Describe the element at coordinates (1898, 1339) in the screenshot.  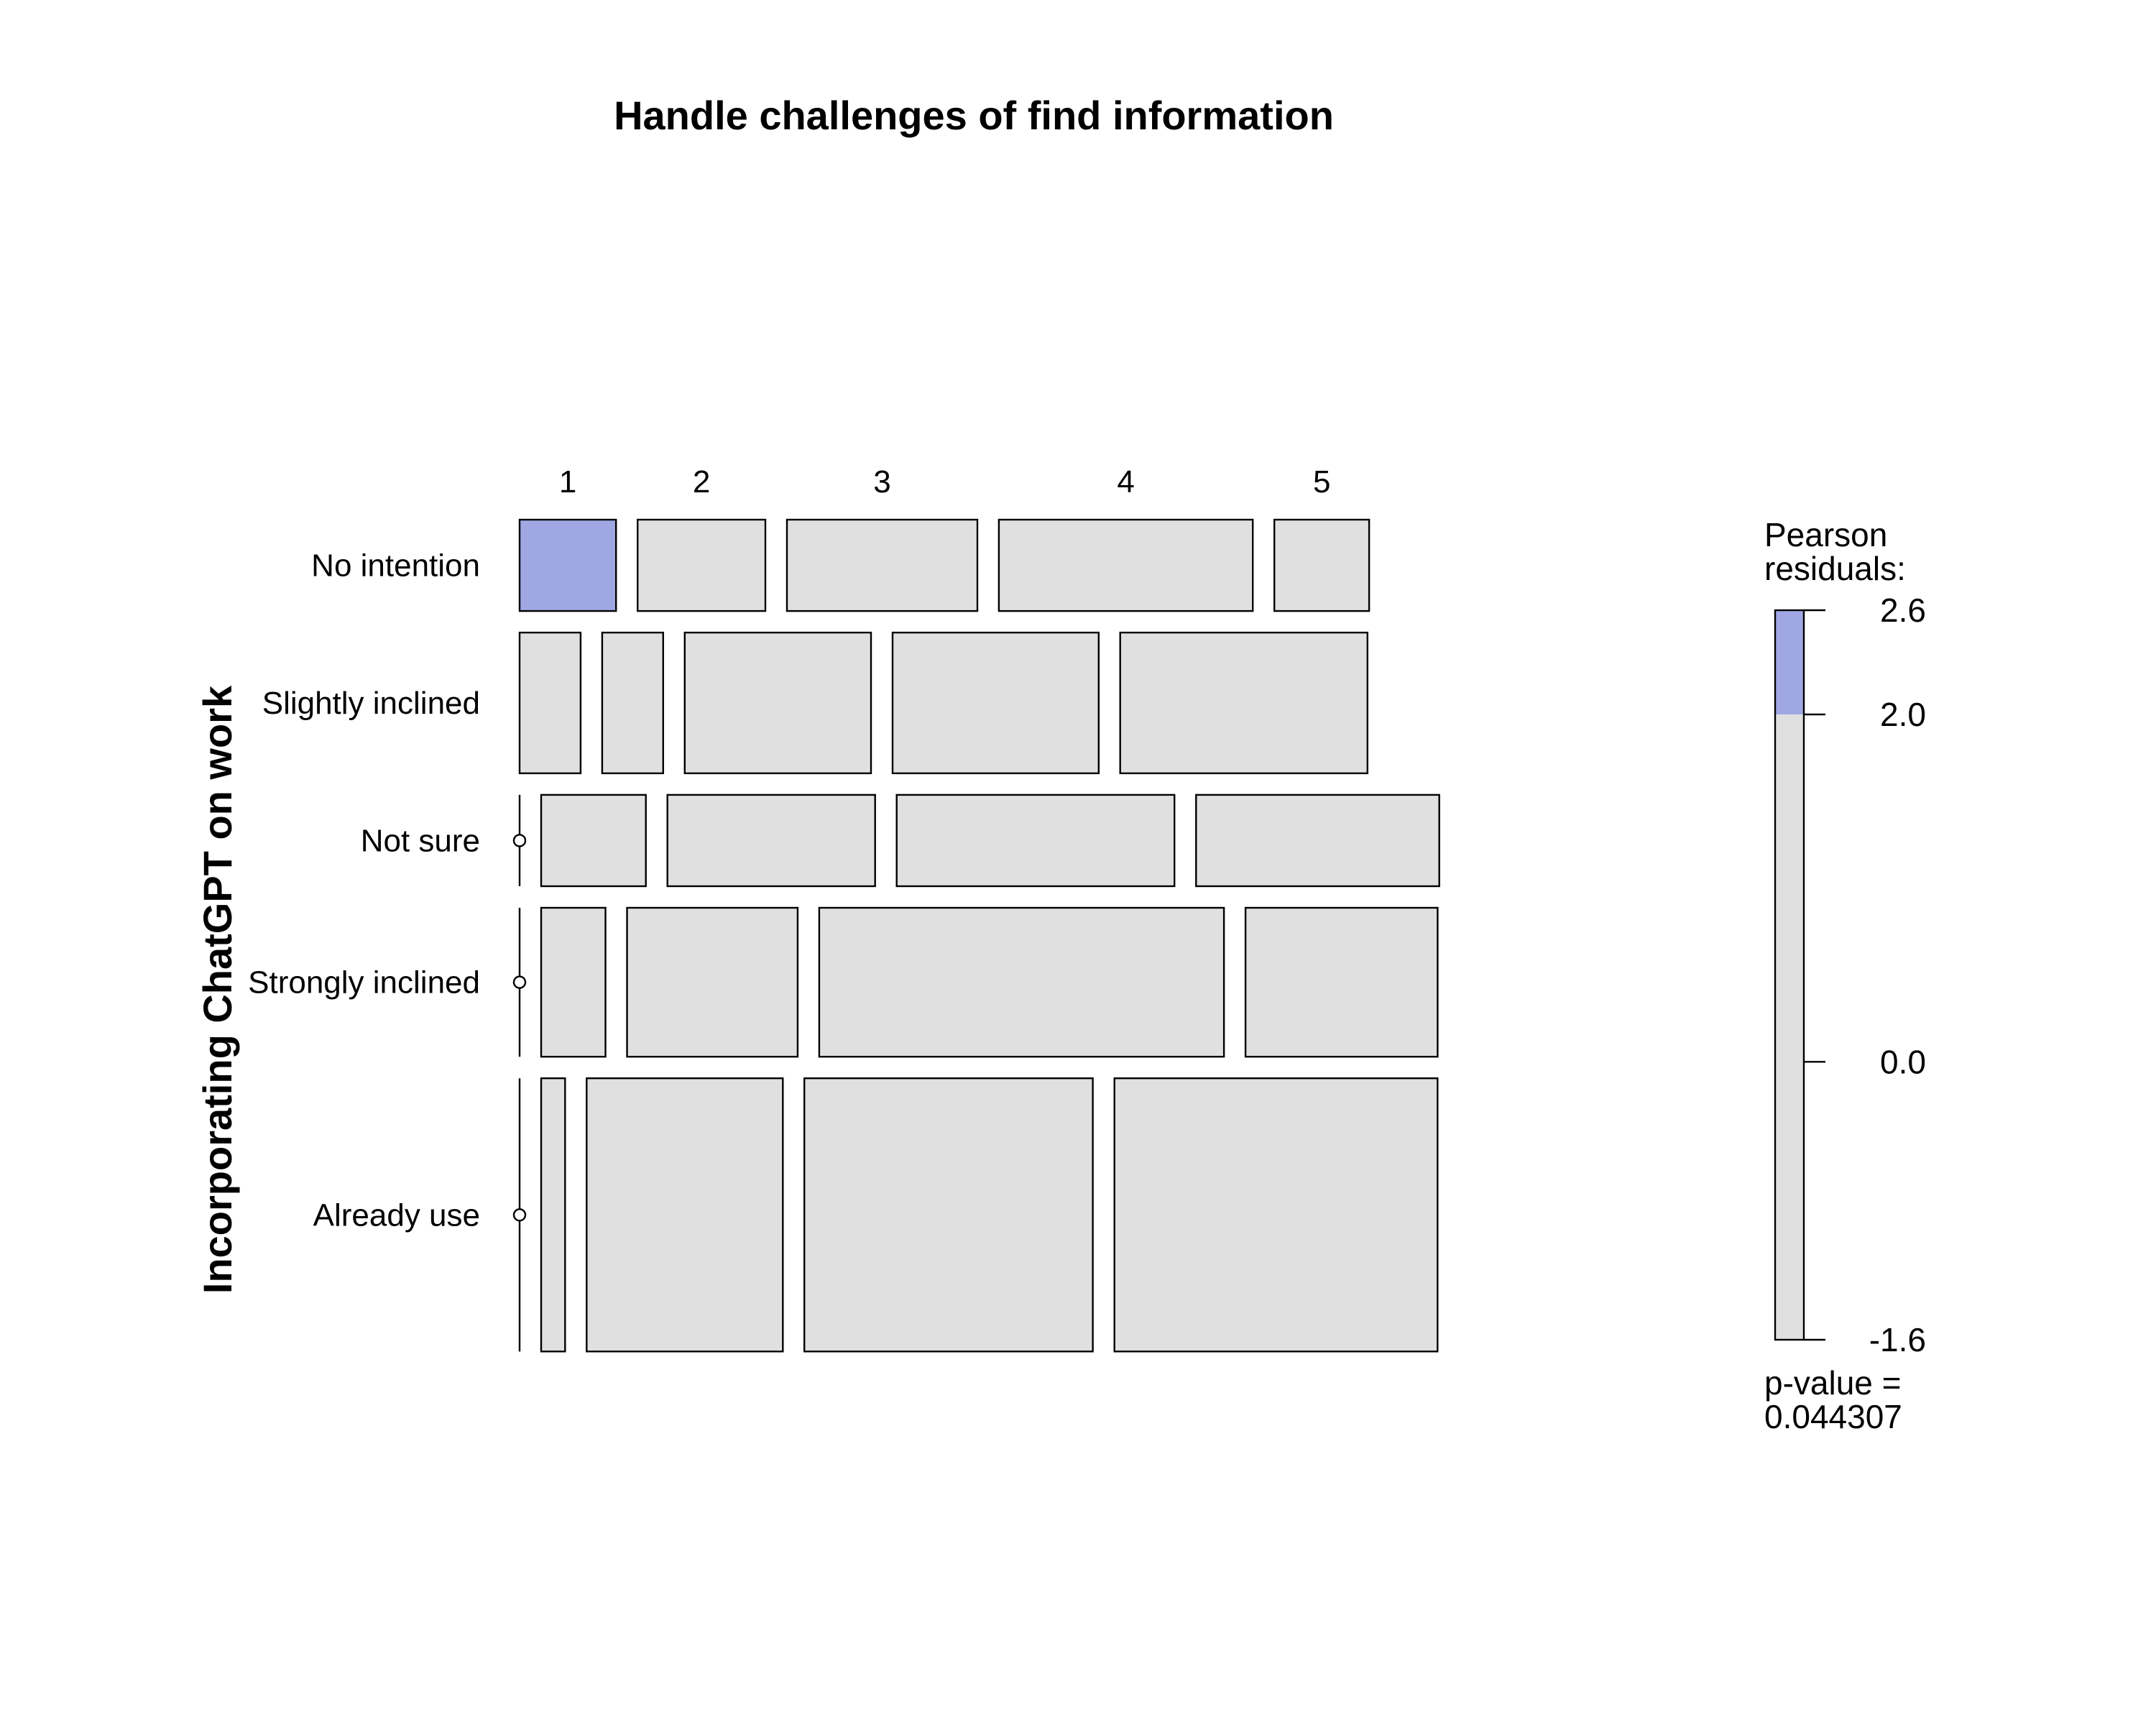
I see `legend-tick-label: -1.6` at that location.